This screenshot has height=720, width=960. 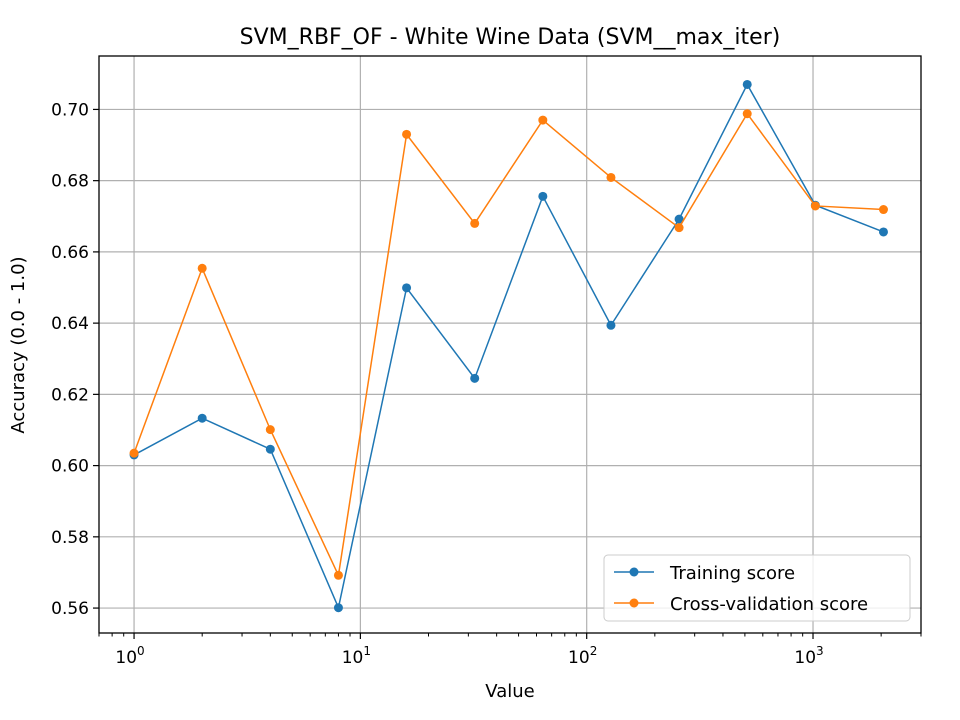 What do you see at coordinates (634, 572) in the screenshot?
I see `legend-marker-training` at bounding box center [634, 572].